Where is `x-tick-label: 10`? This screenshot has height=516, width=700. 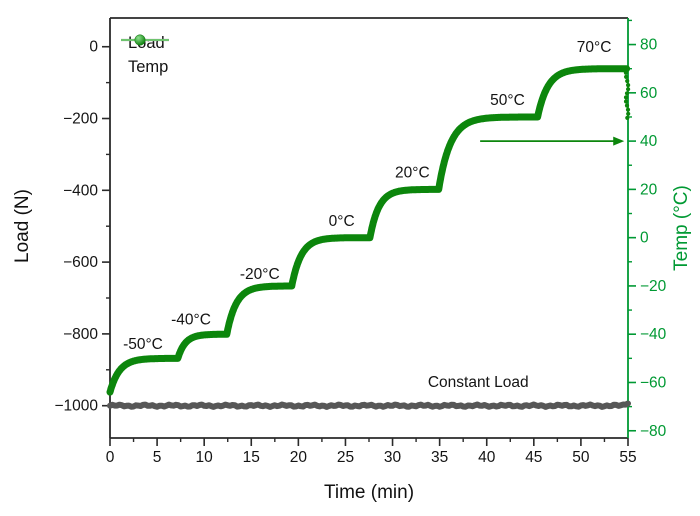
x-tick-label: 10 is located at coordinates (205, 457).